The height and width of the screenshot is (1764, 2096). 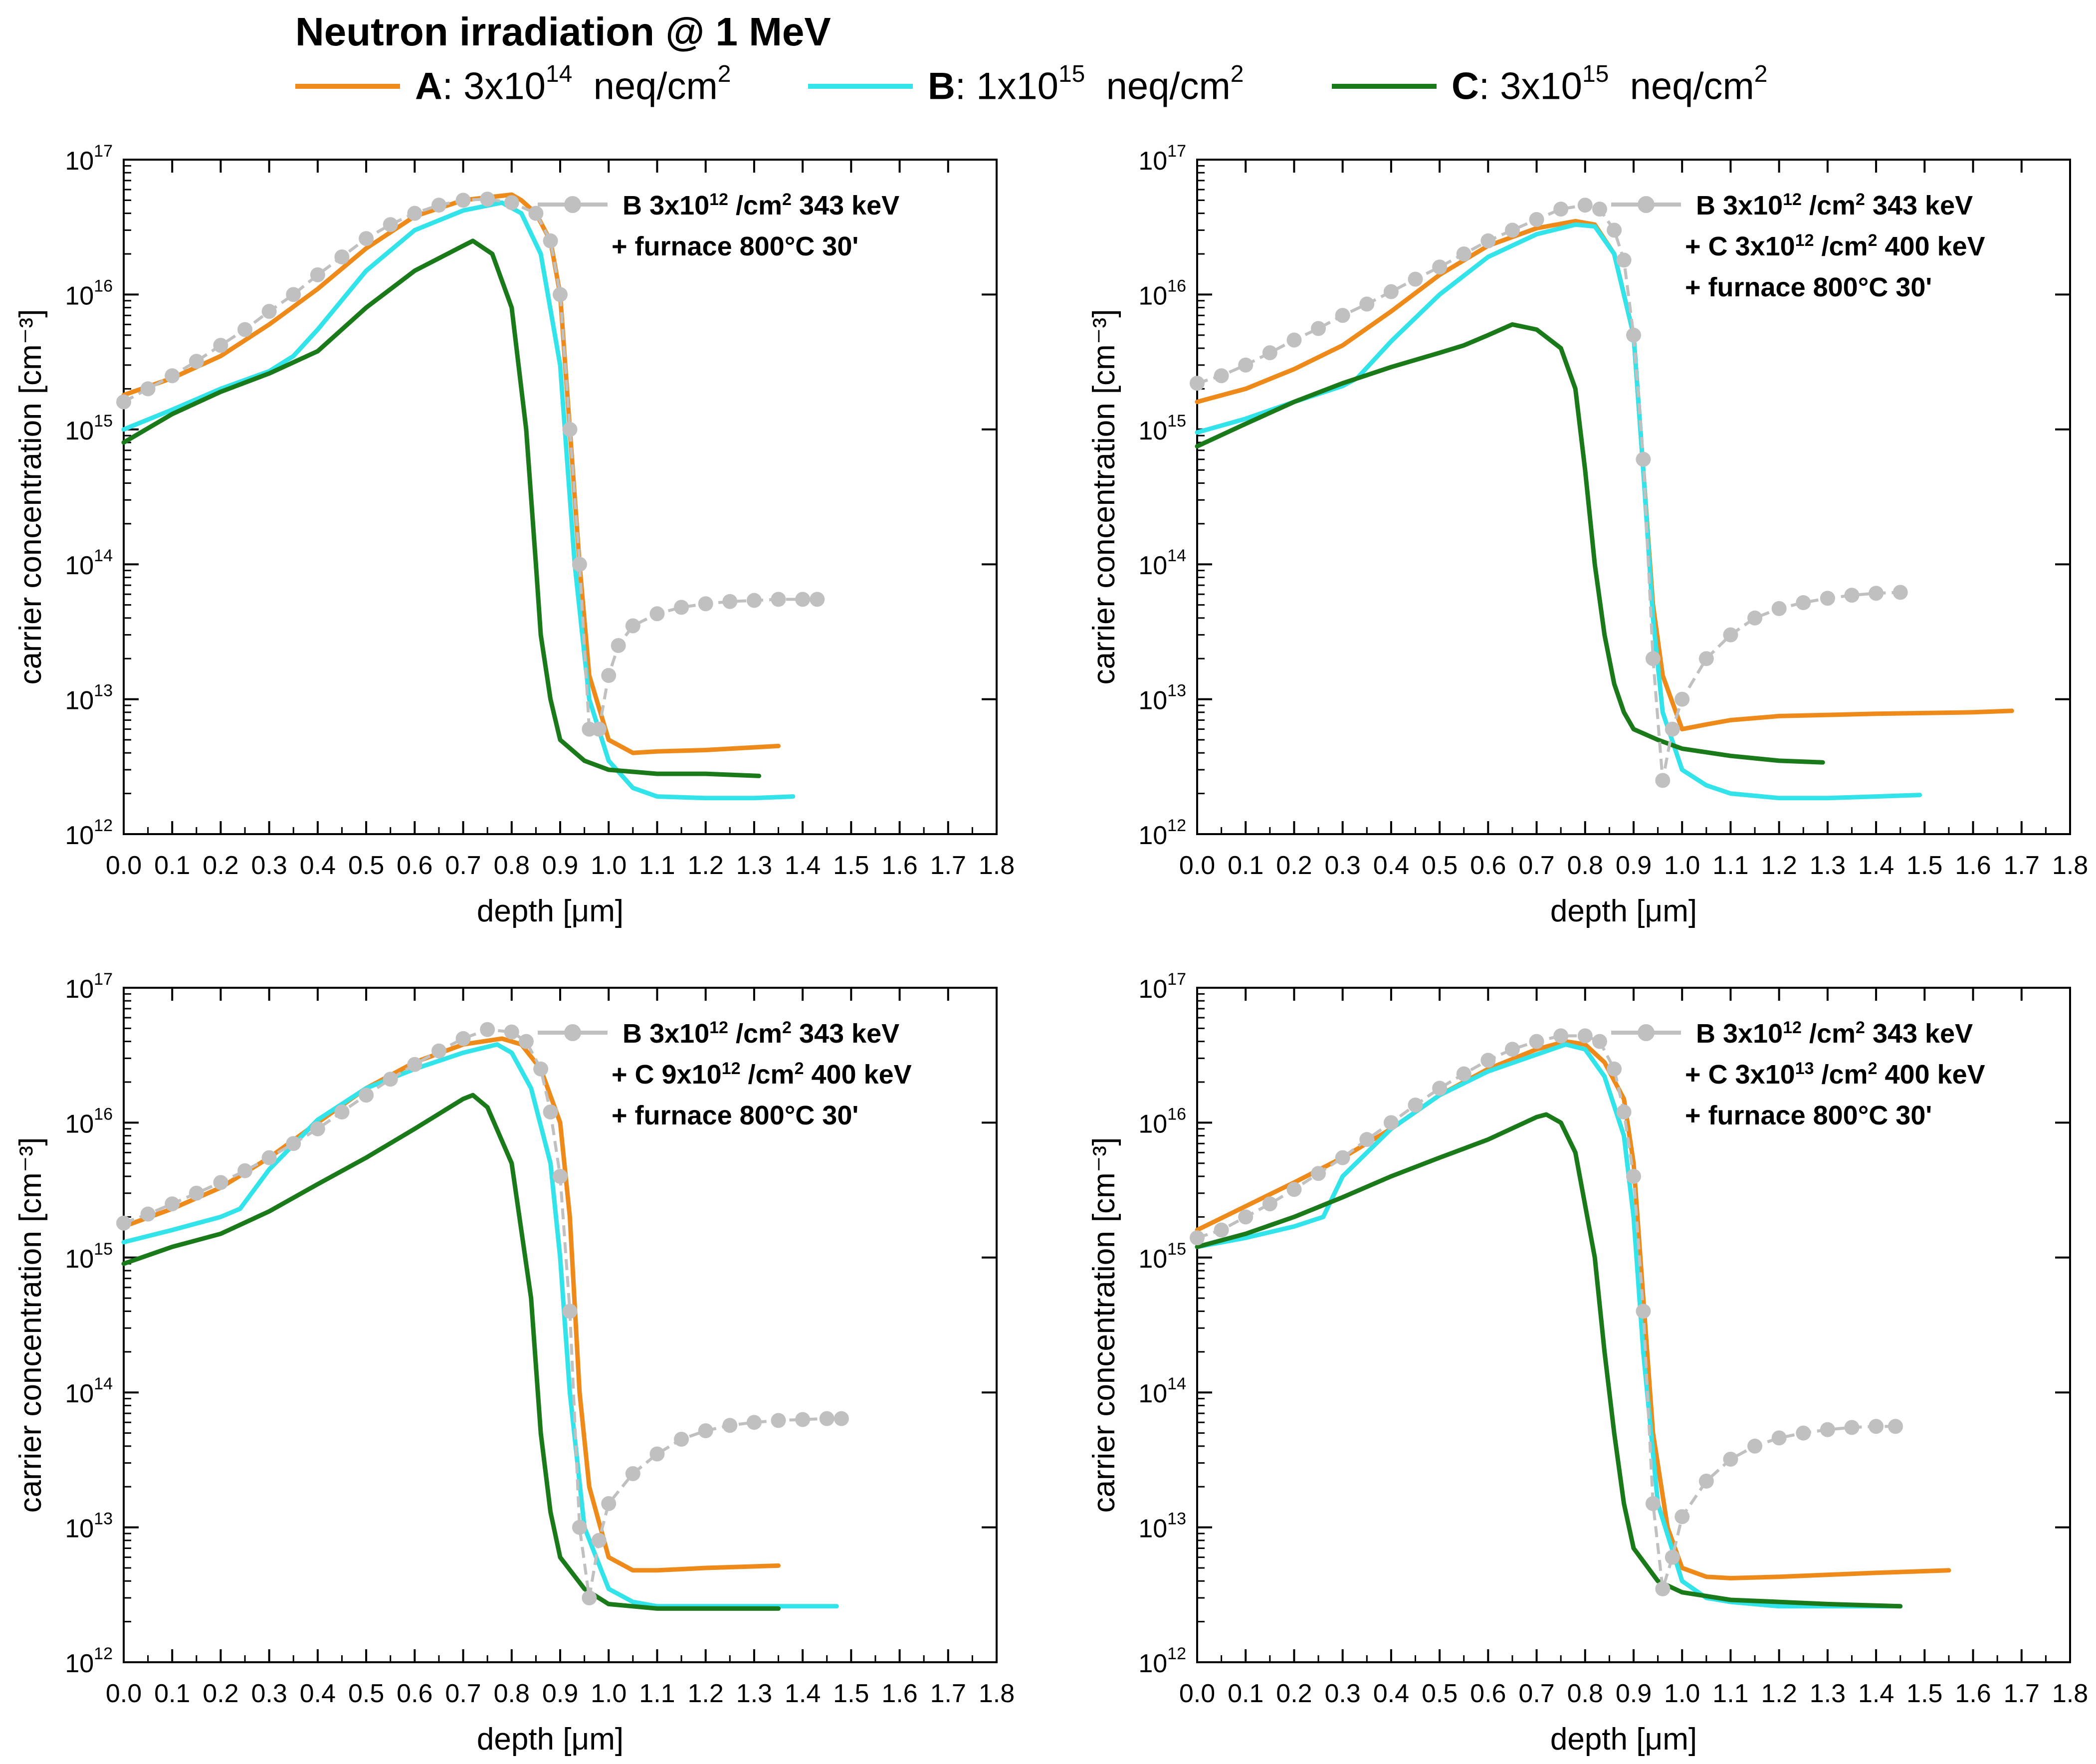 I want to click on x-tick-label: 1.6, so click(x=899, y=865).